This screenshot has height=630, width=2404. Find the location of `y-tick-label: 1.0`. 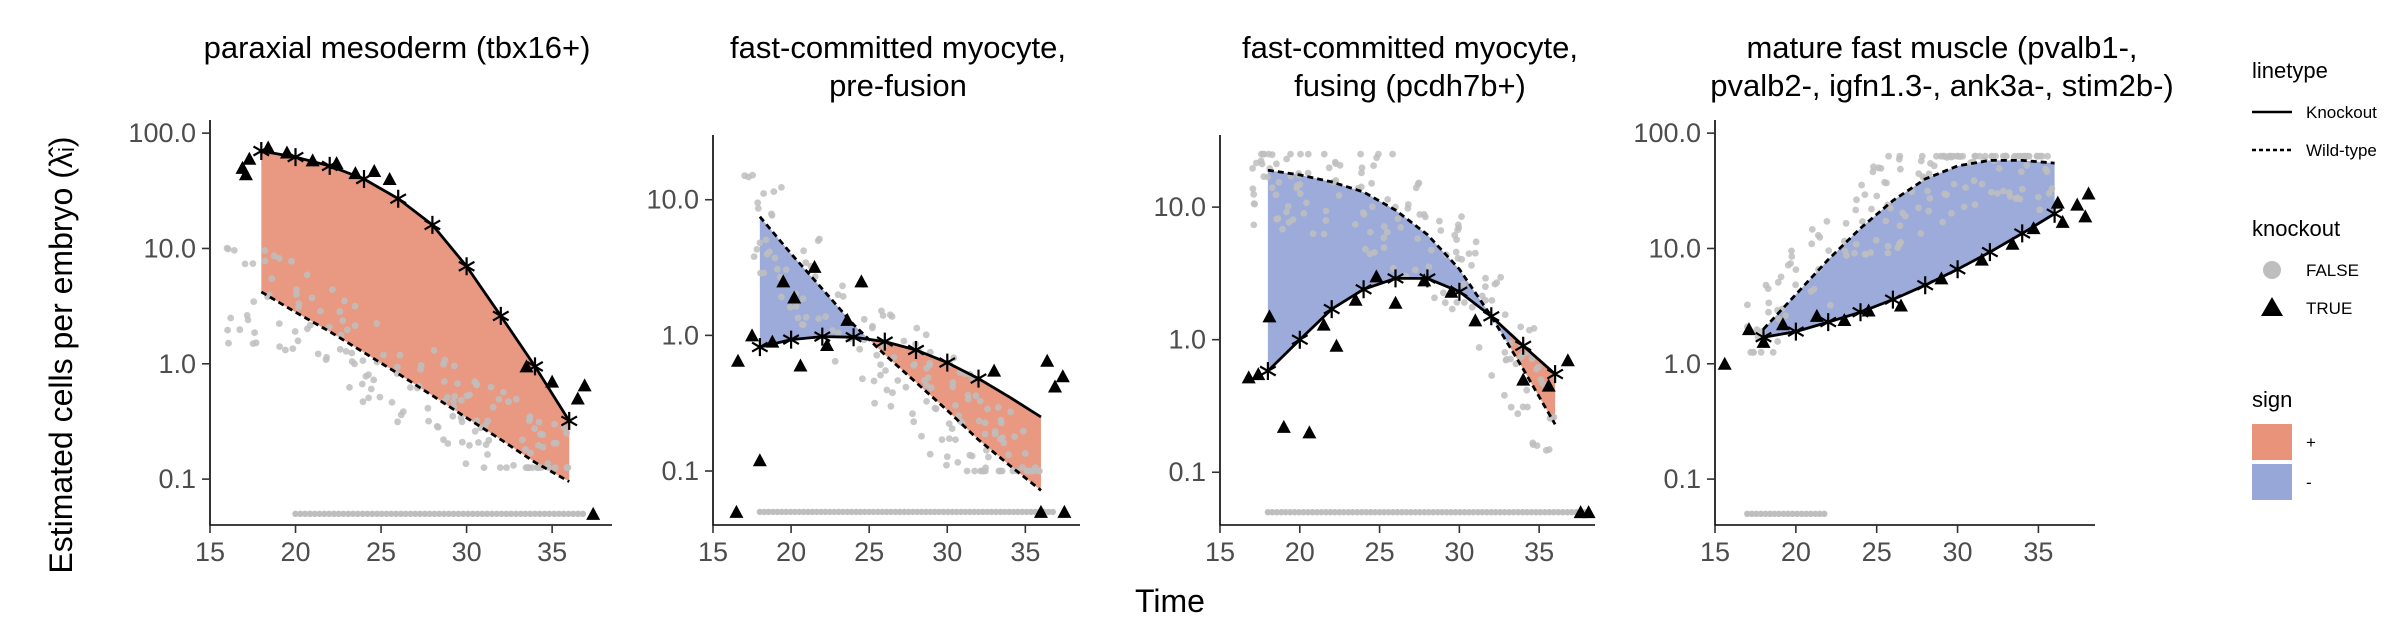

y-tick-label: 1.0 is located at coordinates (1682, 364).